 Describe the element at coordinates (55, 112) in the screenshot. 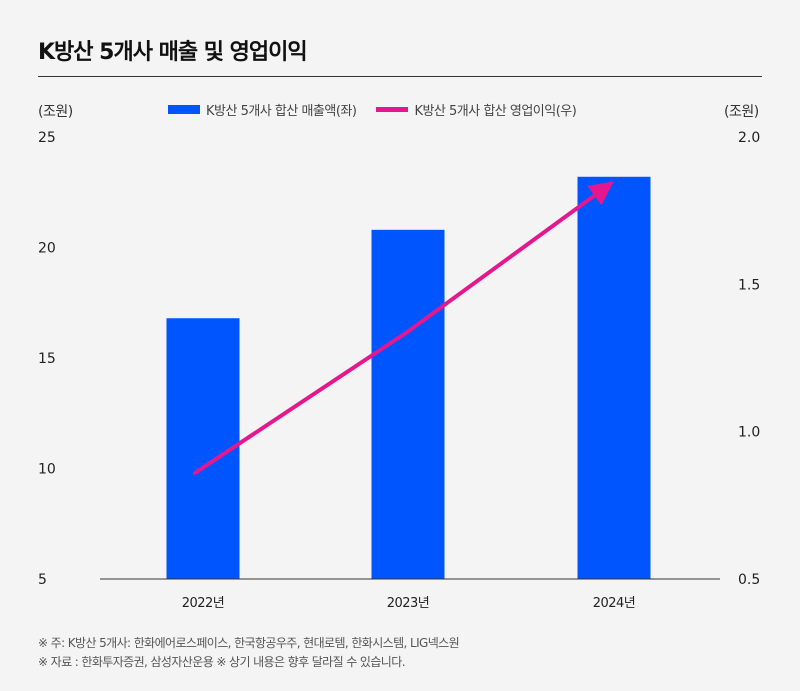

I see `left-axis-unit: (조원)` at that location.